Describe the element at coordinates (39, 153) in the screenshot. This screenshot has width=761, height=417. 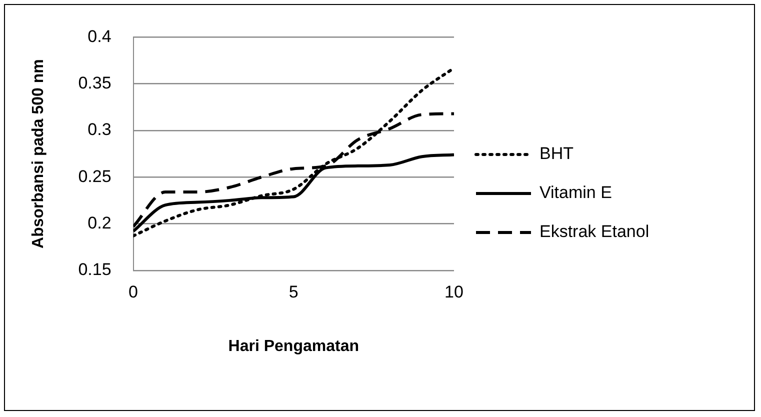
I see `y-axis-title: Absorbansi pada 500 nm` at that location.